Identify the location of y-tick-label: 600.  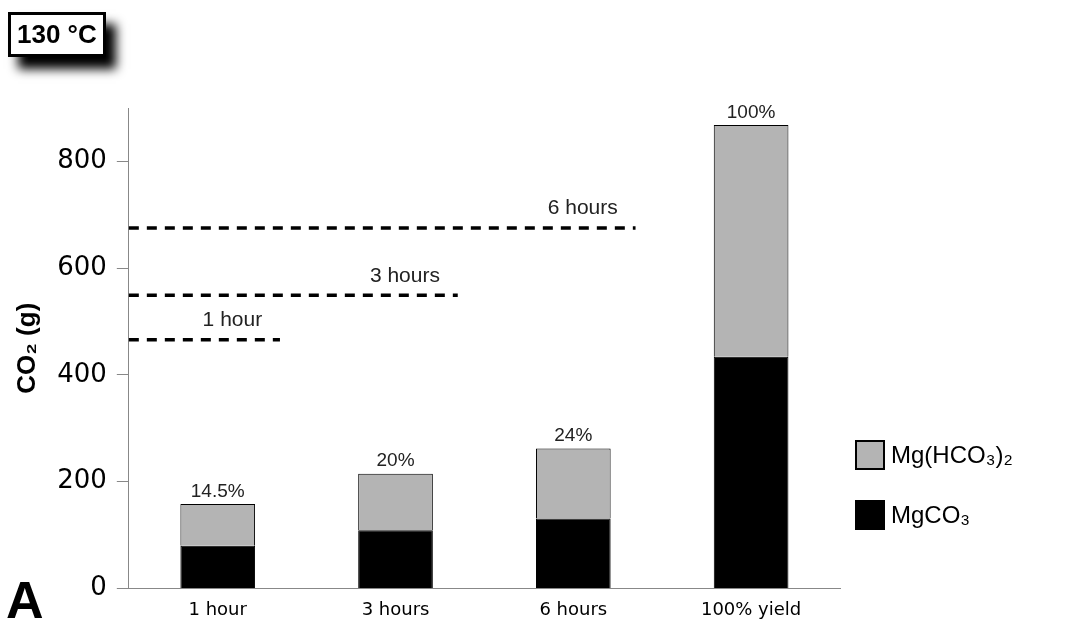
(82, 265).